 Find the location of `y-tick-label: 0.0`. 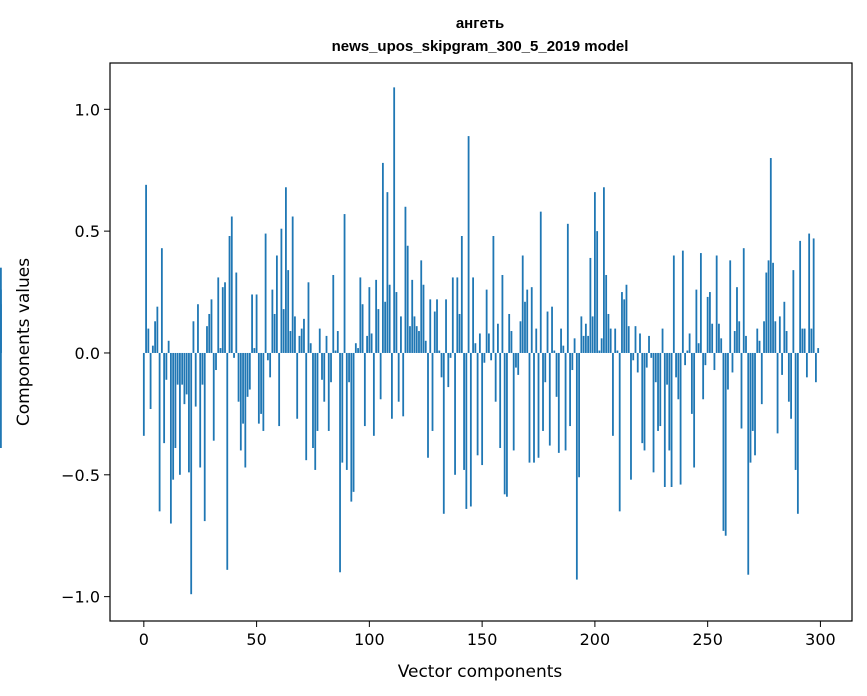

y-tick-label: 0.0 is located at coordinates (87, 353).